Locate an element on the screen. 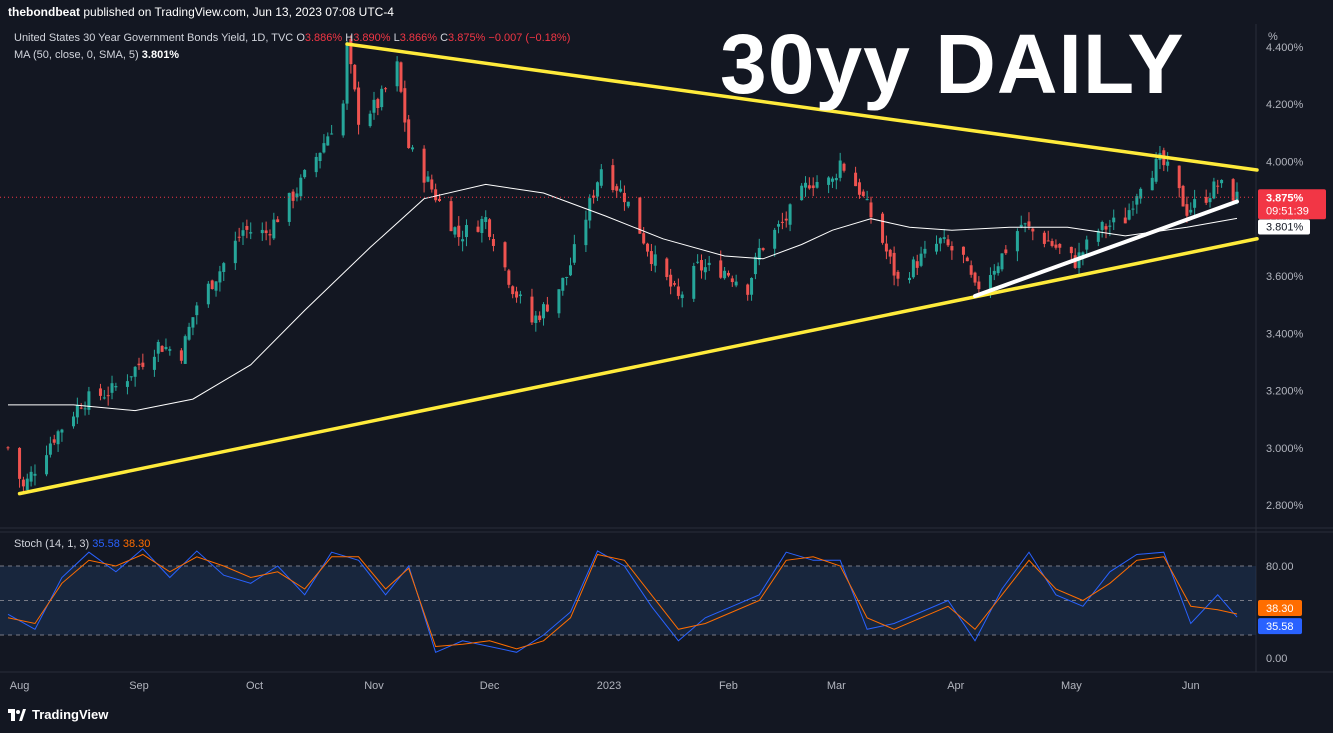  publisher-name: thebondbeat is located at coordinates (44, 12).